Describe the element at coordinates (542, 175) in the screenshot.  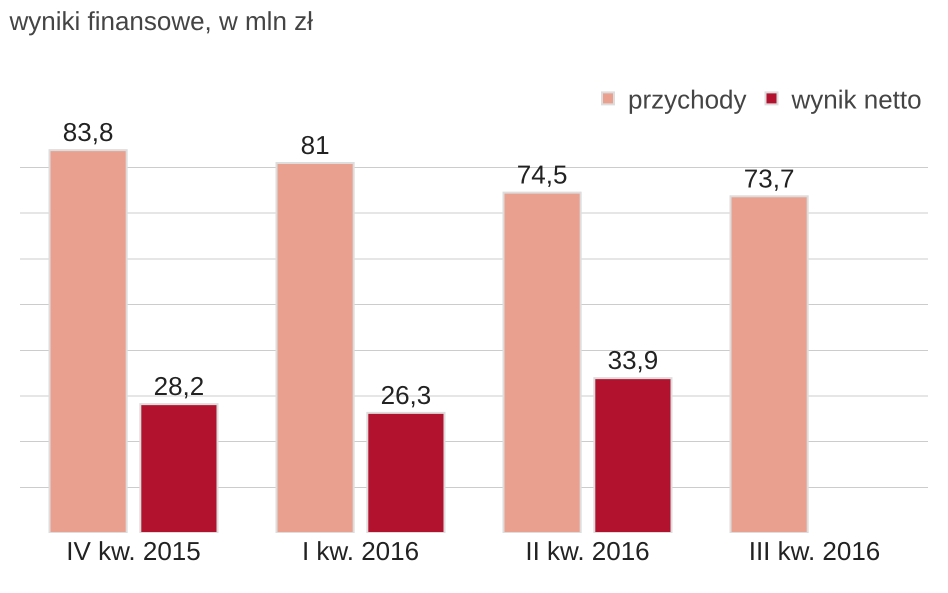
I see `data-label: 74,5` at that location.